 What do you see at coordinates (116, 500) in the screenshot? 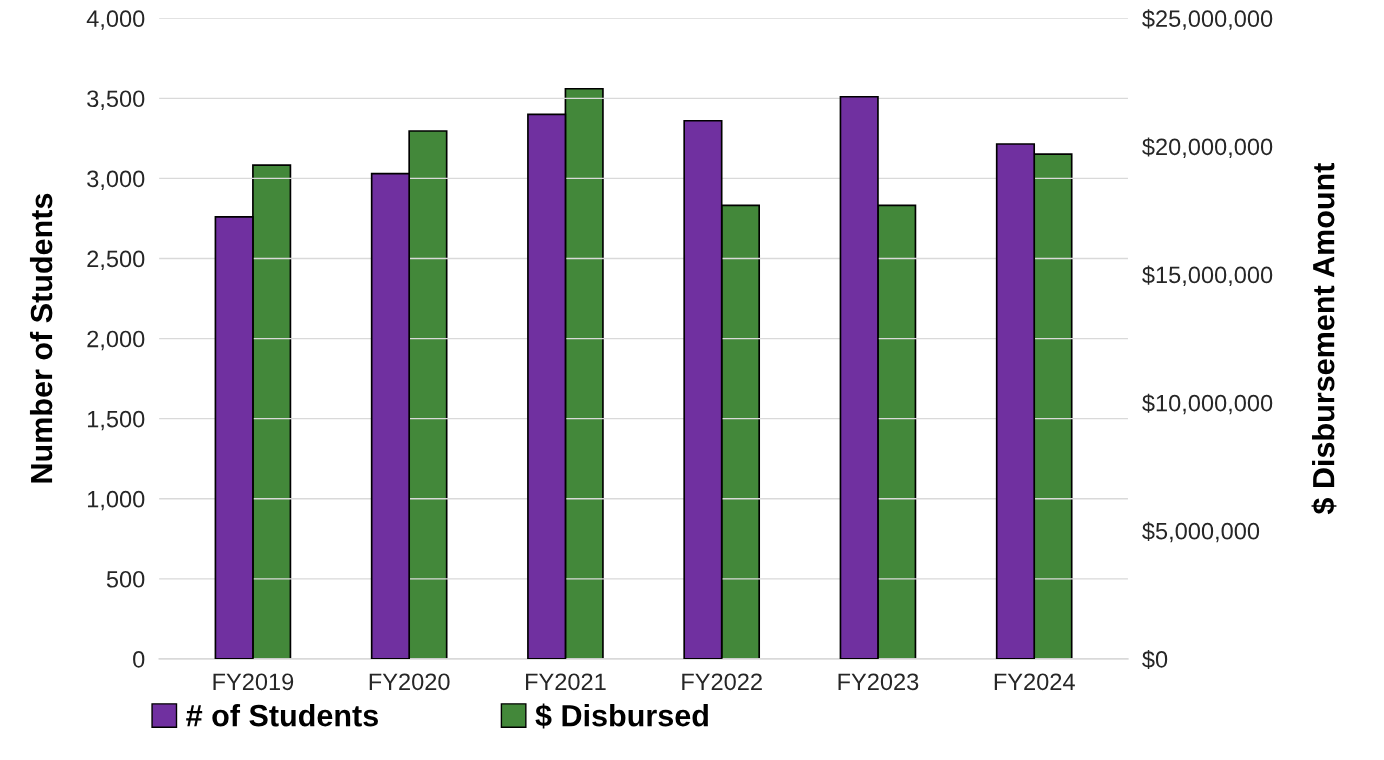
I see `y-tick-label: 1,000` at bounding box center [116, 500].